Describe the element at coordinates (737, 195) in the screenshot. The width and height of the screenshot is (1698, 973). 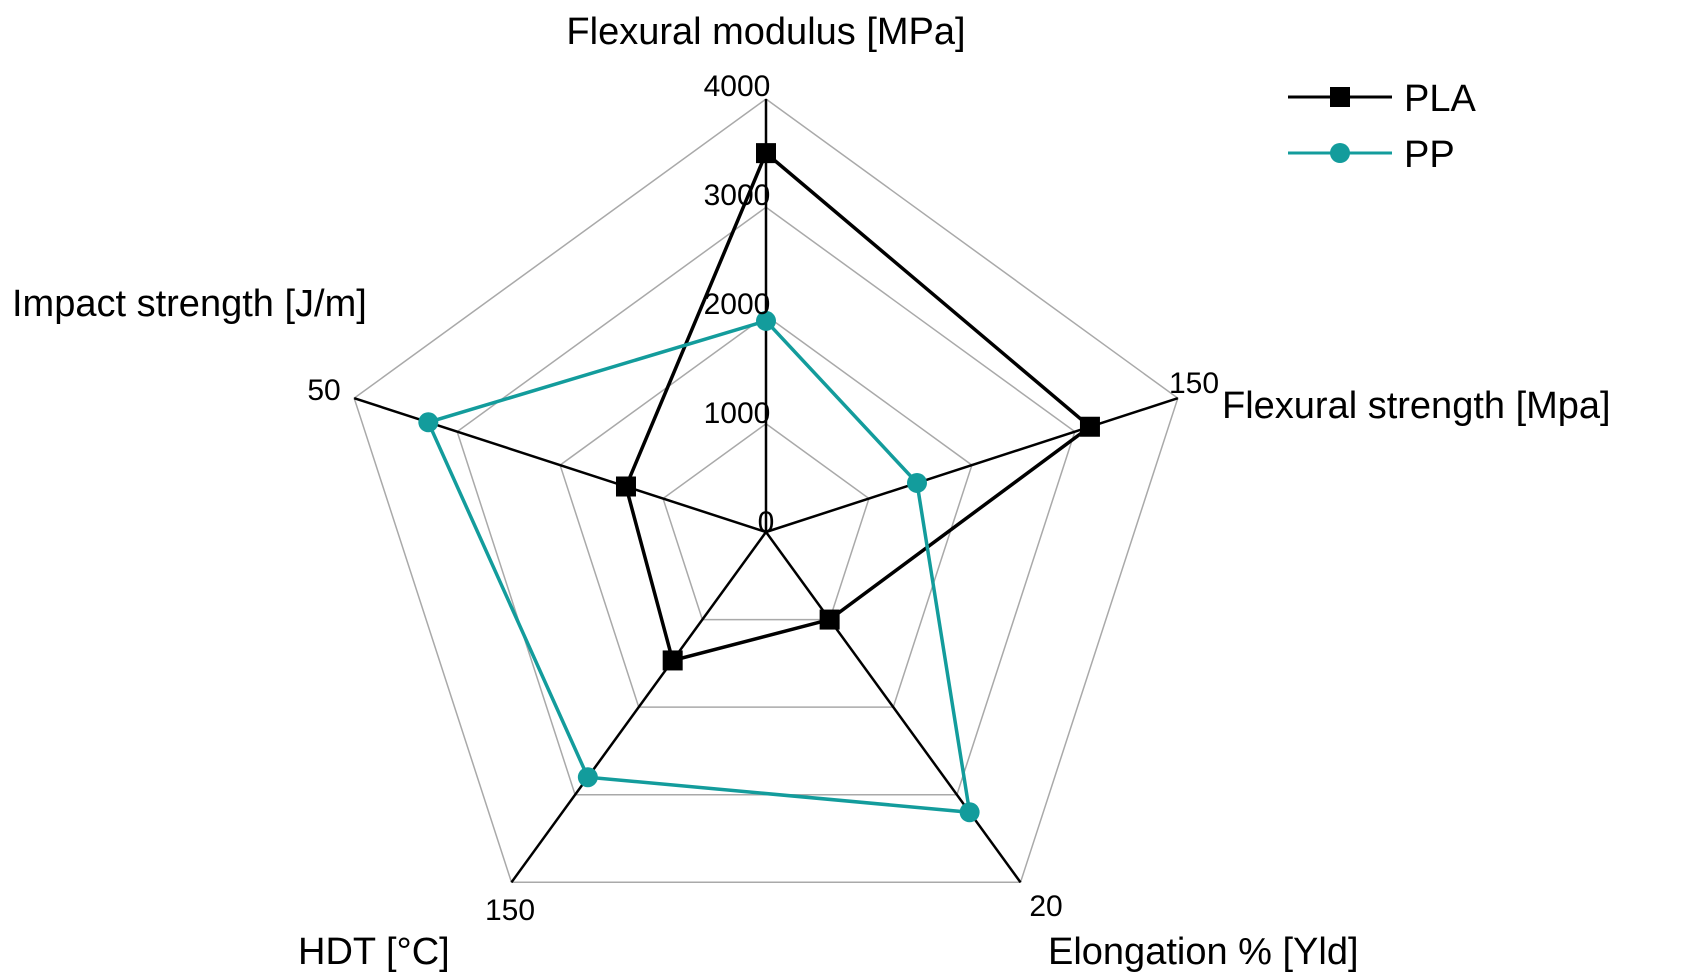
I see `tick-label-modulus-3000: 3000` at that location.